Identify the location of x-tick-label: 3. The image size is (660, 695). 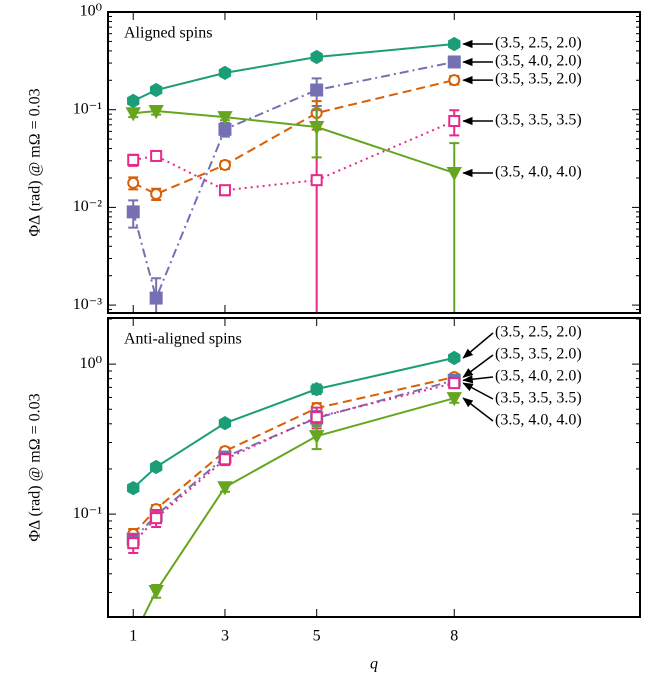
(225, 636).